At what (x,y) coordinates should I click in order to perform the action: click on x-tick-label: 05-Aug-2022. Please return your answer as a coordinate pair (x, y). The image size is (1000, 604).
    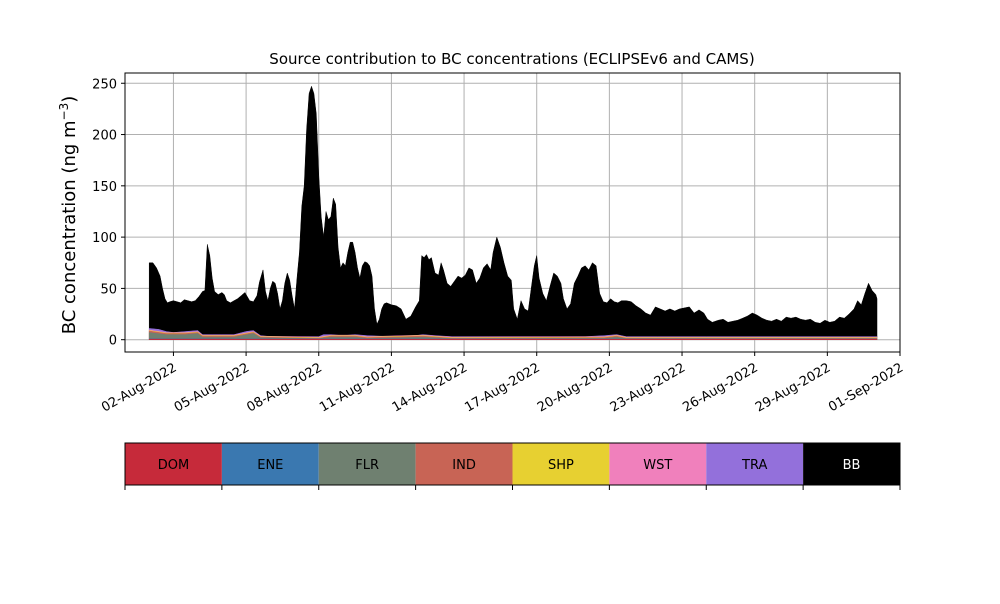
    Looking at the image, I should click on (212, 387).